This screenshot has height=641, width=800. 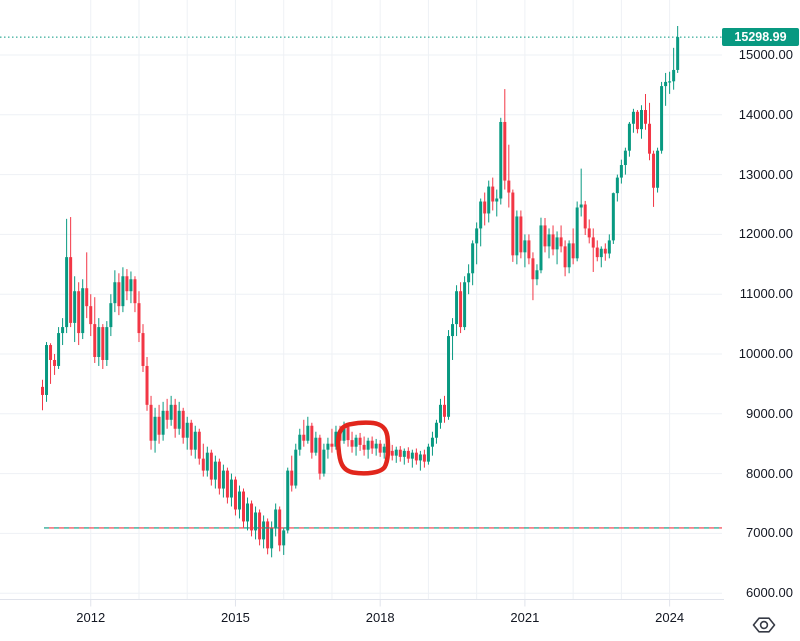 What do you see at coordinates (765, 174) in the screenshot?
I see `price-tick-label: 13000.00` at bounding box center [765, 174].